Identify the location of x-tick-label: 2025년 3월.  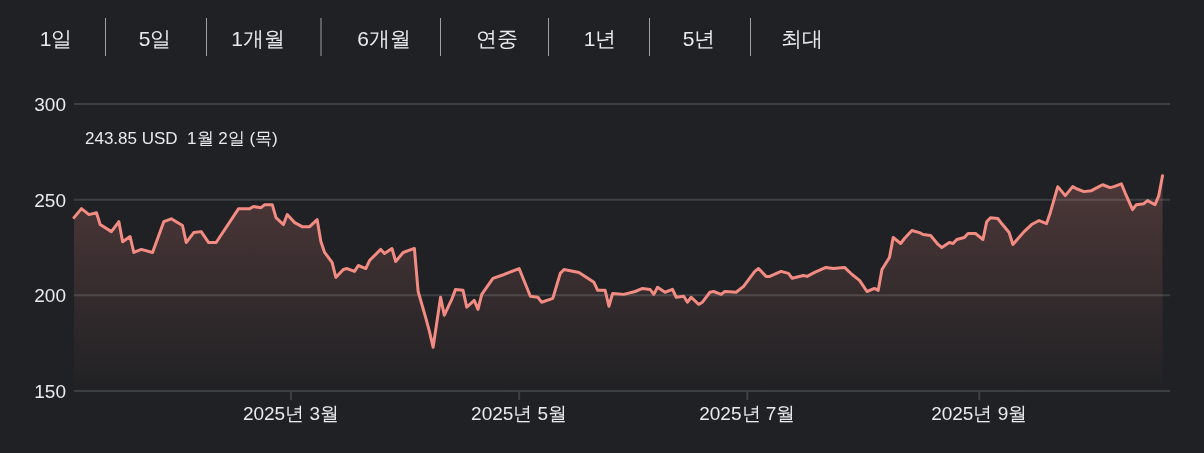
(291, 413).